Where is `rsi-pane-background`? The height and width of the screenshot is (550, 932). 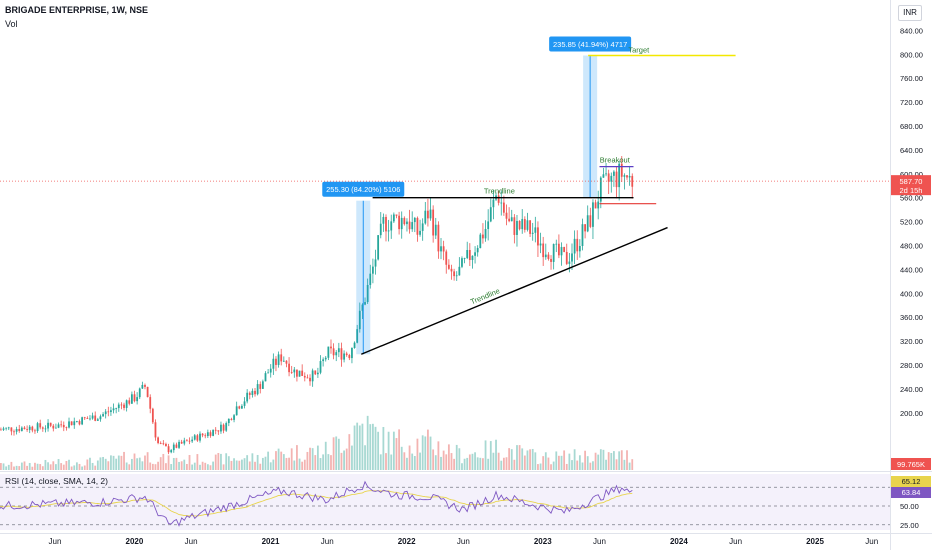
rsi-pane-background is located at coordinates (445, 502).